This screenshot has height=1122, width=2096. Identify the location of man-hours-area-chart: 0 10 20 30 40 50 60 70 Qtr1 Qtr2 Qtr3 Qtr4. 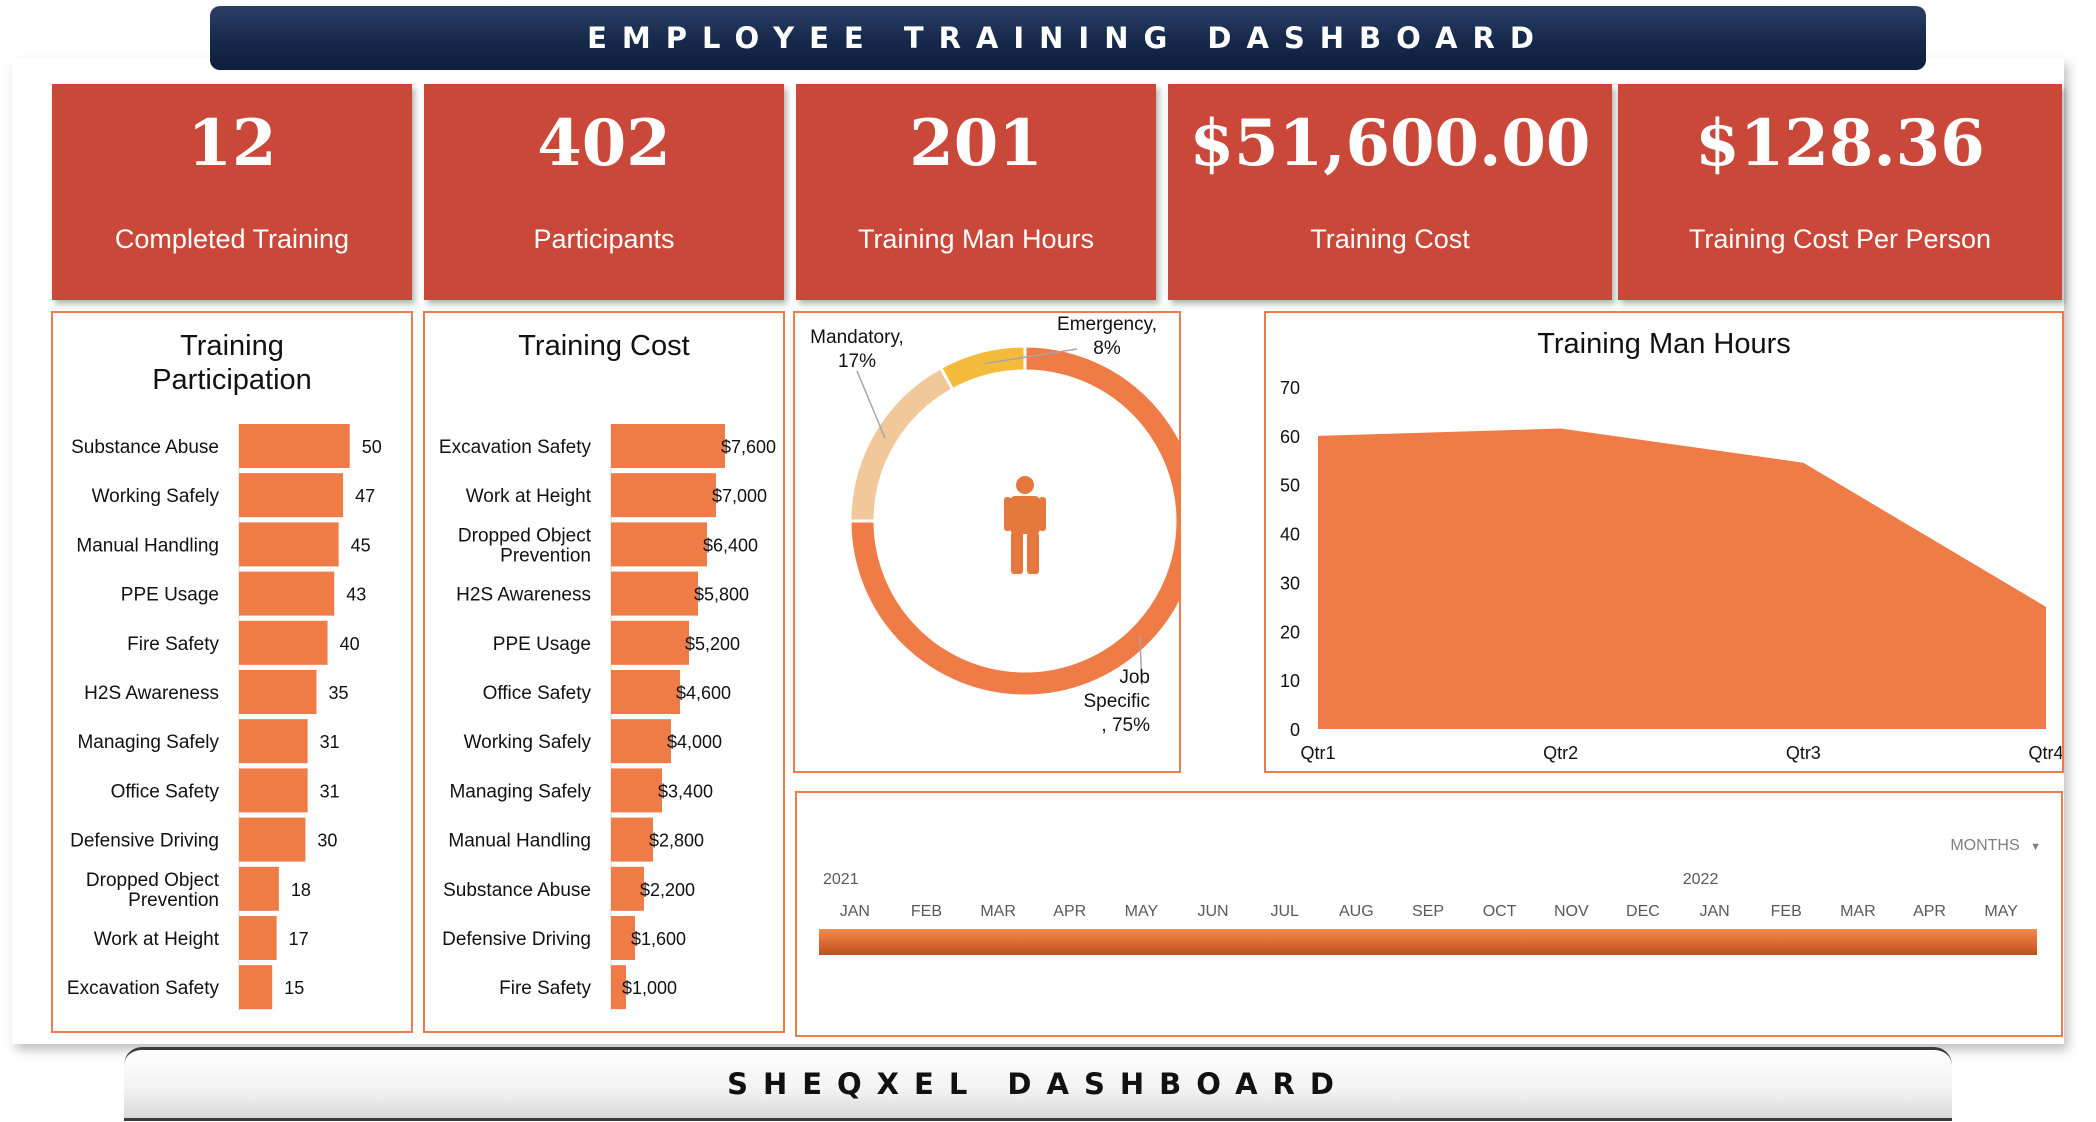
(1671, 570).